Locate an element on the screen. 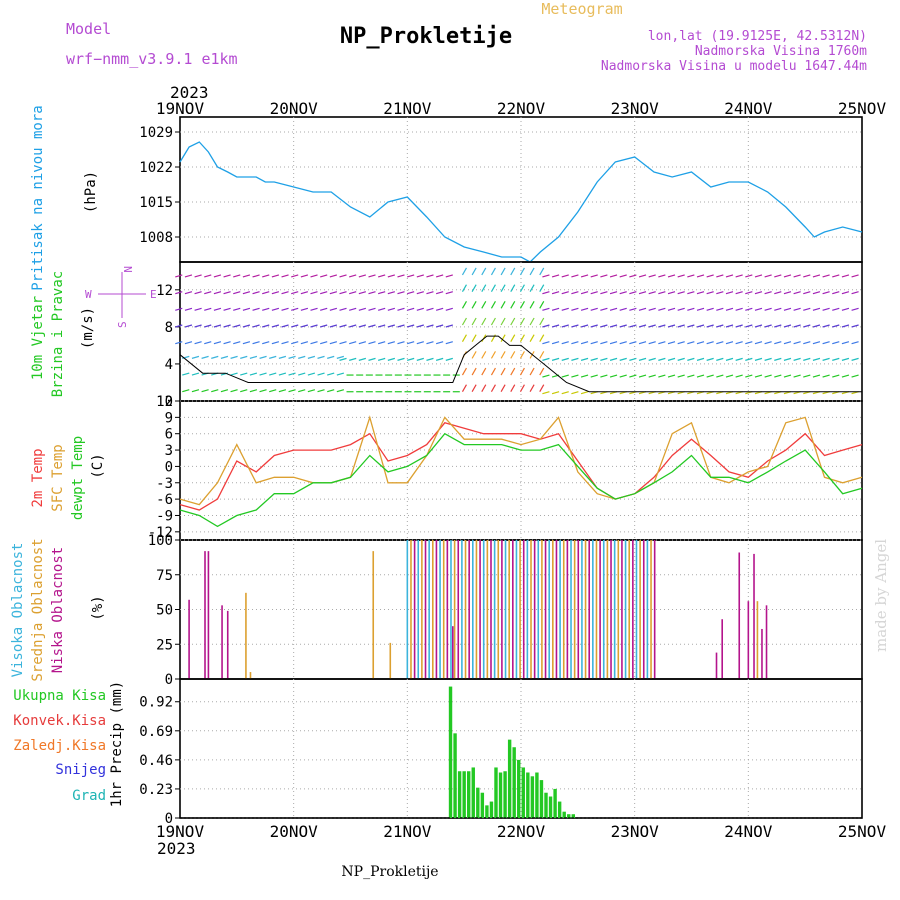 The width and height of the screenshot is (900, 900). temp-tick-label: 3 is located at coordinates (169, 451).